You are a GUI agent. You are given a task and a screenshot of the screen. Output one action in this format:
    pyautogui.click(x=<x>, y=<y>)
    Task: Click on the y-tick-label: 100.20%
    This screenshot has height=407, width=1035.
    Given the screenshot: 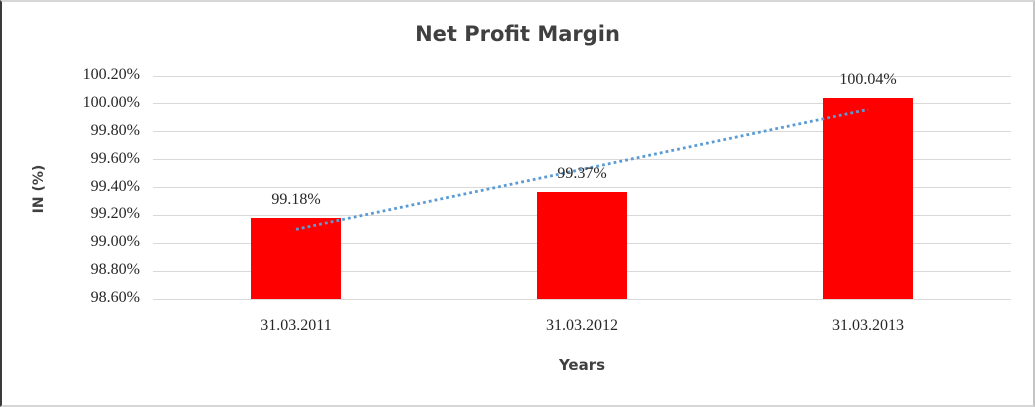 What is the action you would take?
    pyautogui.click(x=111, y=74)
    